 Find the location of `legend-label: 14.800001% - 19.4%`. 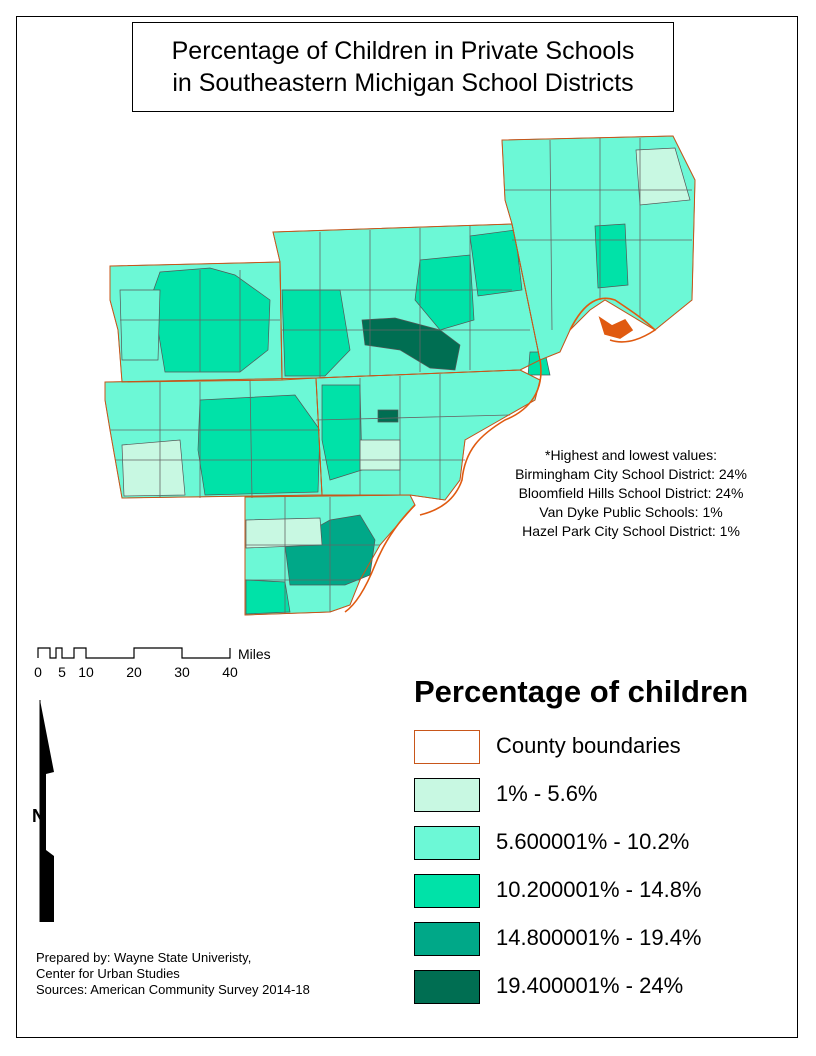

legend-label: 14.800001% - 19.4% is located at coordinates (599, 937).